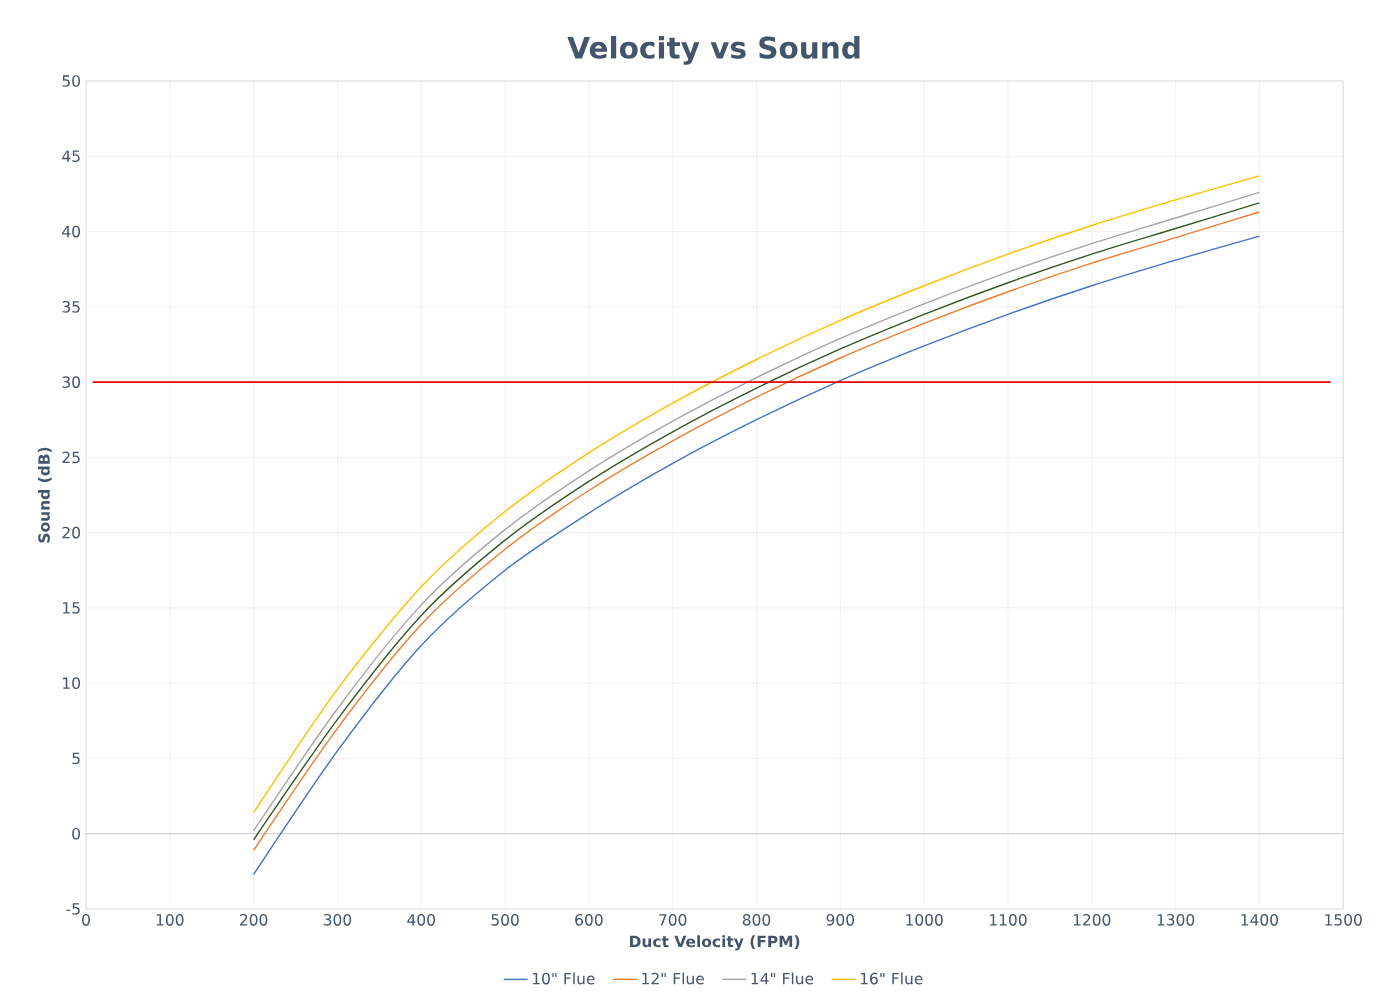  I want to click on y-tick-label: 15, so click(71, 608).